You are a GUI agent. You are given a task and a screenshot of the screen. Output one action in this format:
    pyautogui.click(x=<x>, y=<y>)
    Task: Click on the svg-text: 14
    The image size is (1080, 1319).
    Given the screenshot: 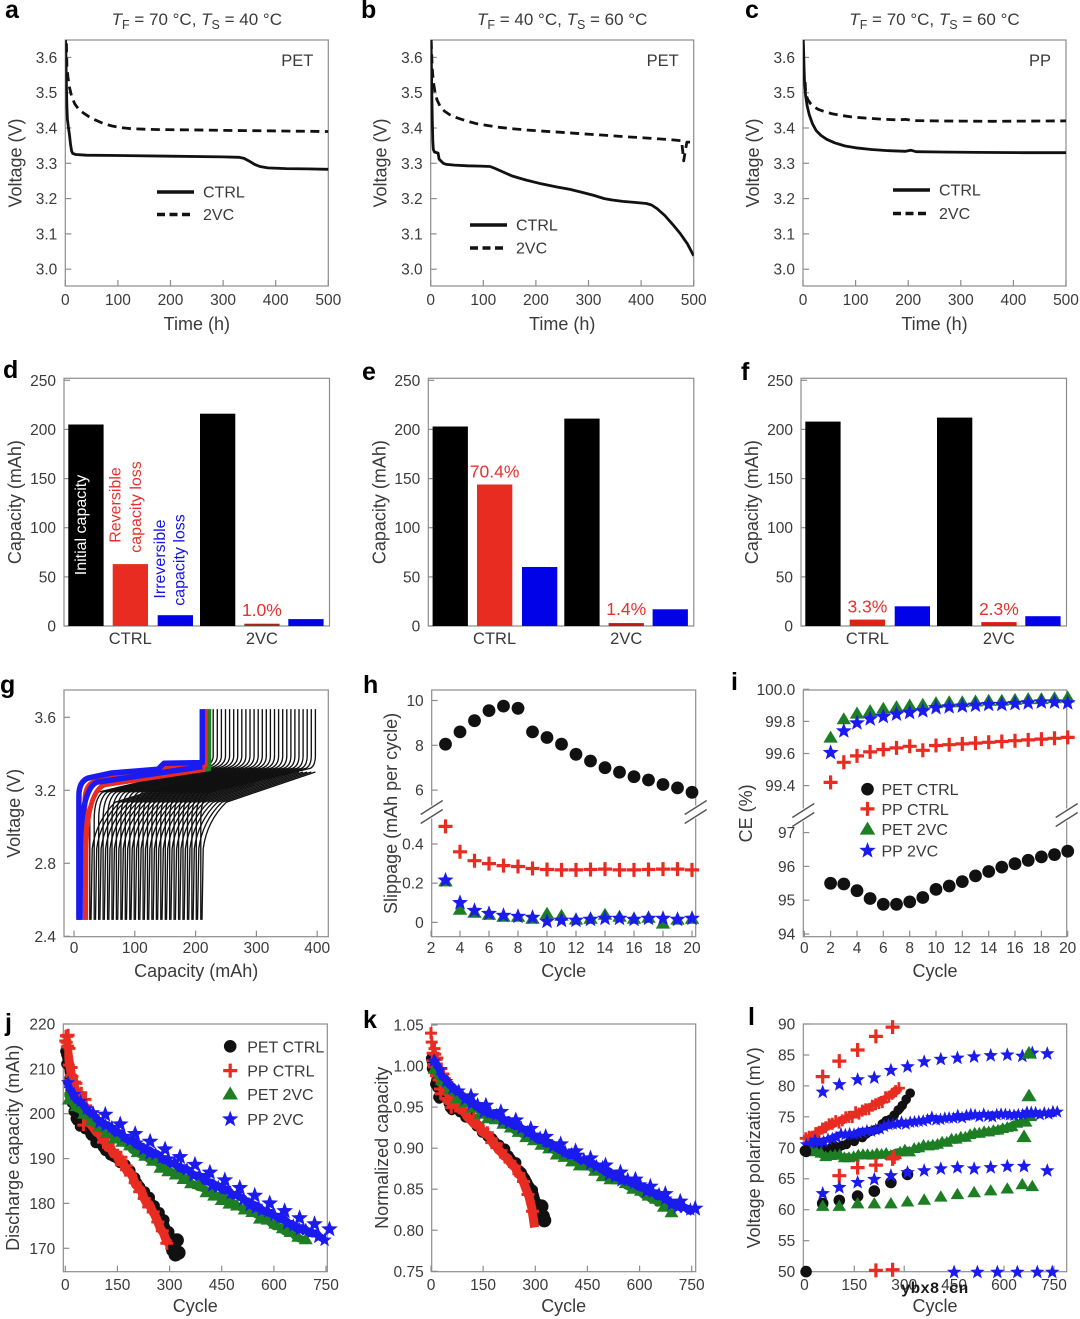 What is the action you would take?
    pyautogui.click(x=605, y=948)
    